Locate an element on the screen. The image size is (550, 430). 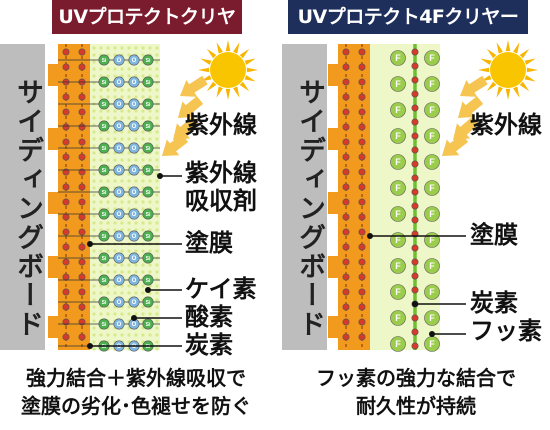
right-legend-fluorine: フッ素 is located at coordinates (506, 331).